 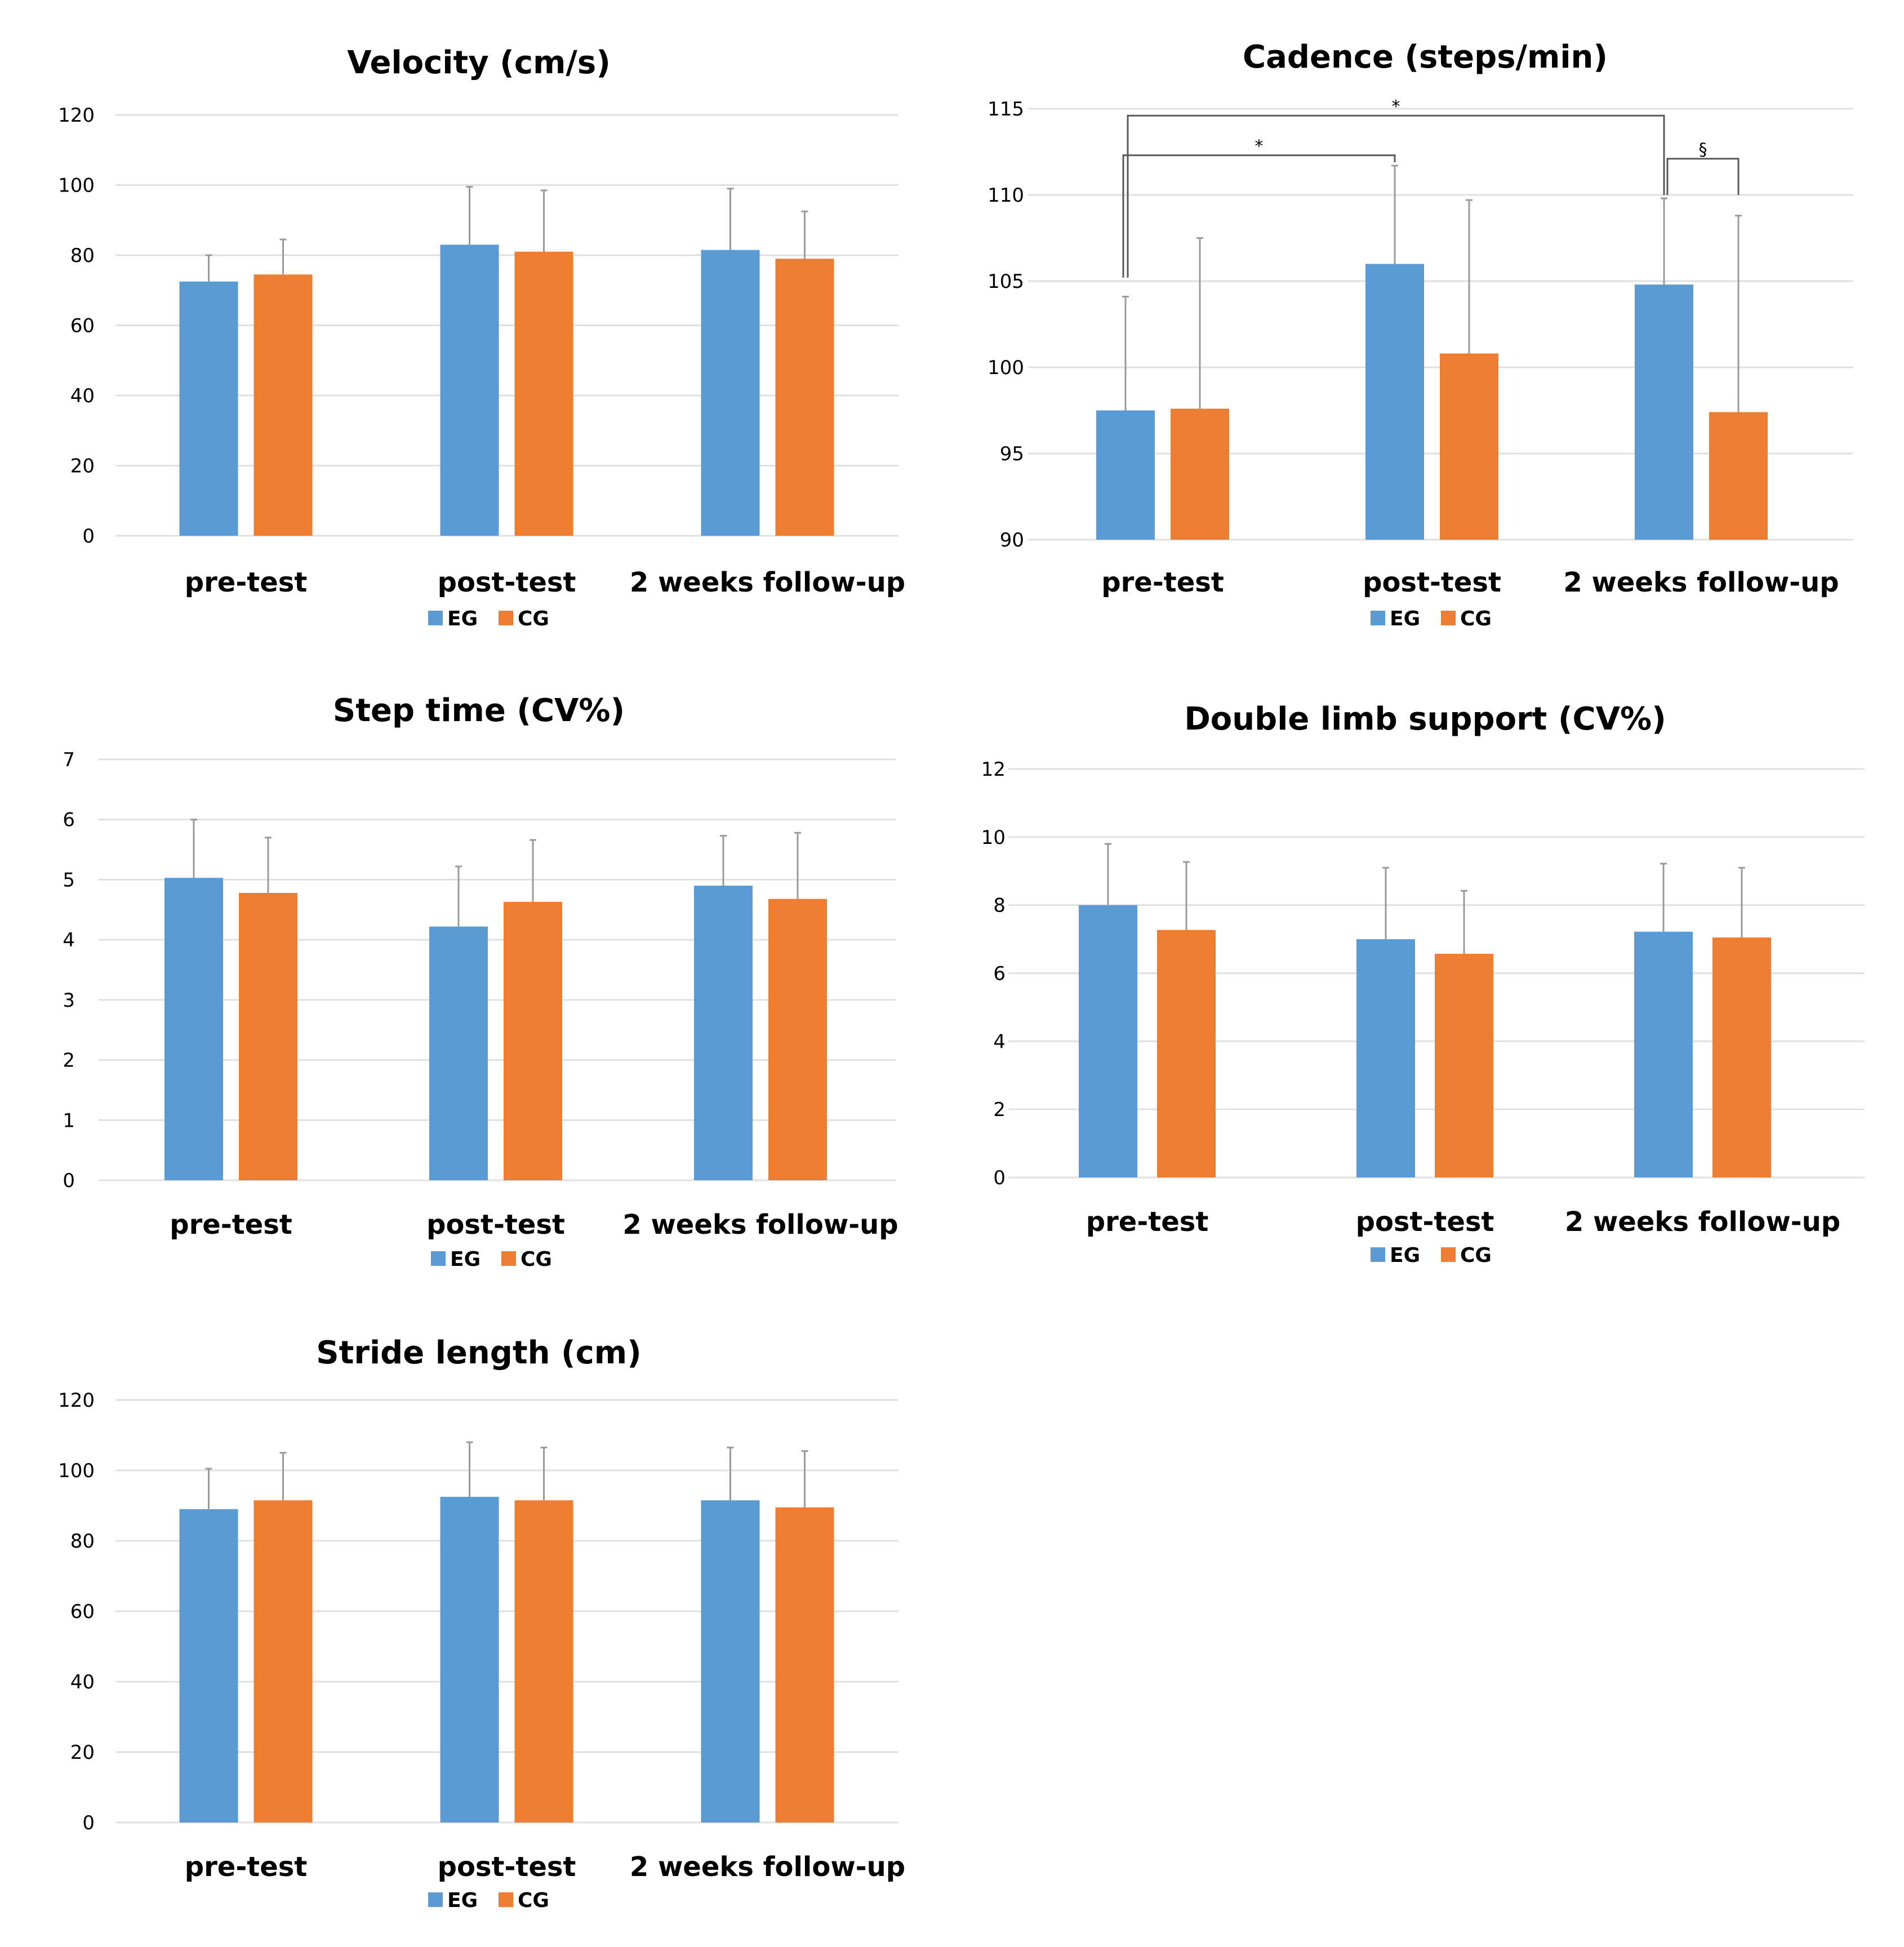 I want to click on y-tick-label: 20, so click(x=82, y=467).